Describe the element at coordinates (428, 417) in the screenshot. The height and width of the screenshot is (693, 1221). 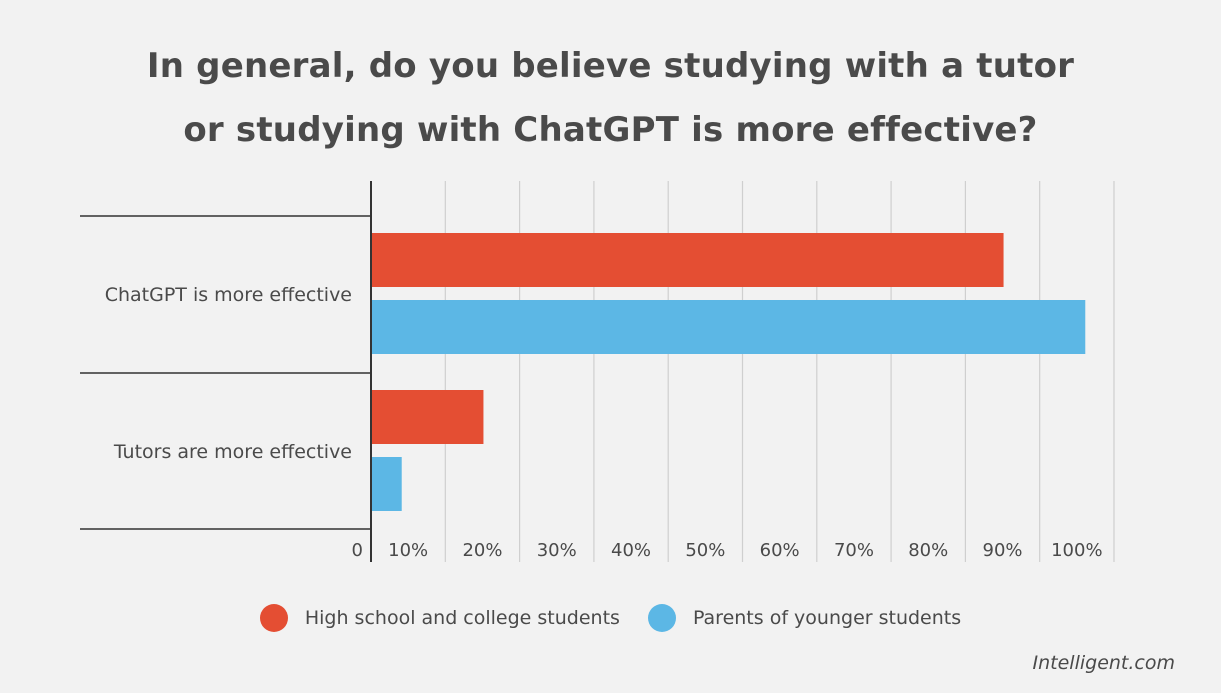
I see `bar-students-tutors` at that location.